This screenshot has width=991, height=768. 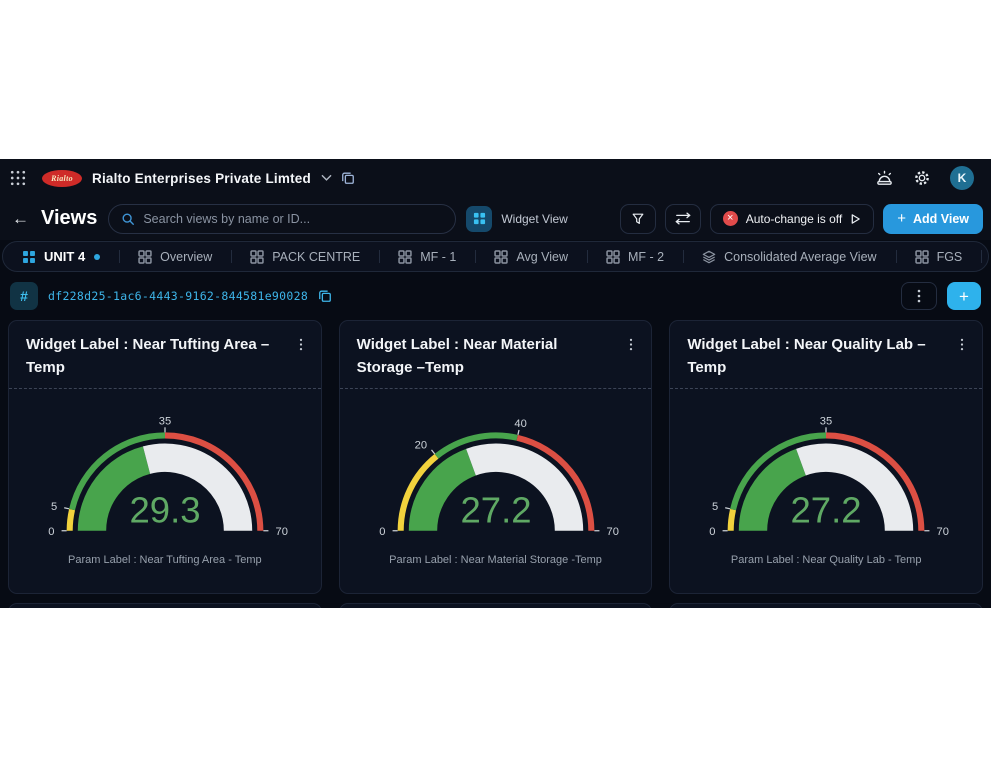 I want to click on settings-button, so click(x=922, y=178).